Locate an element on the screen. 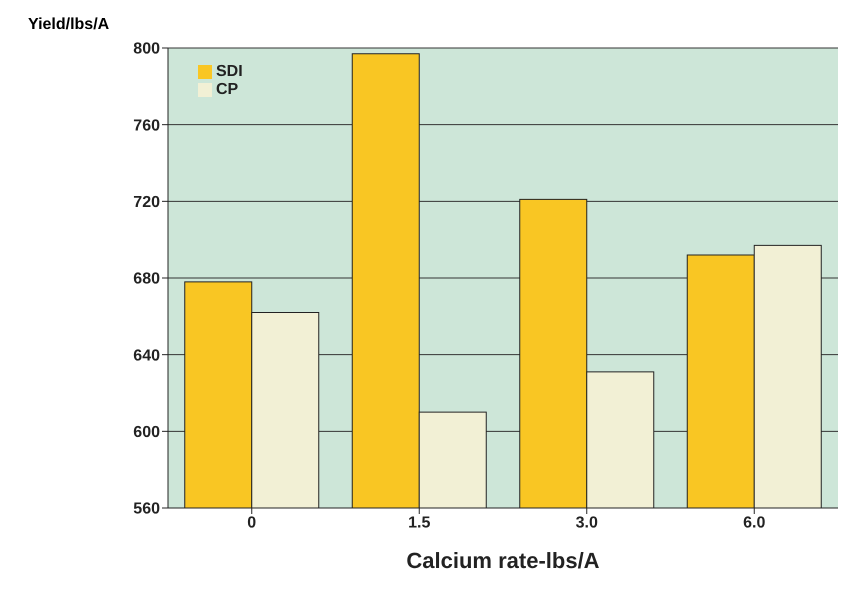 The width and height of the screenshot is (866, 601). y-axis-title: Yield/lbs/A is located at coordinates (69, 25).